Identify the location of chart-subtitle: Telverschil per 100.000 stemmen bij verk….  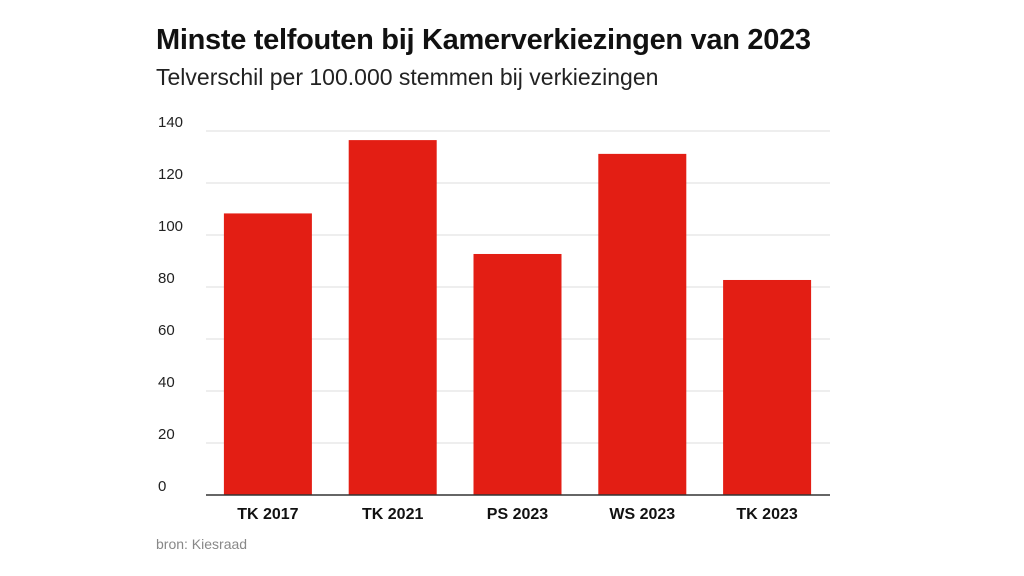
(407, 77).